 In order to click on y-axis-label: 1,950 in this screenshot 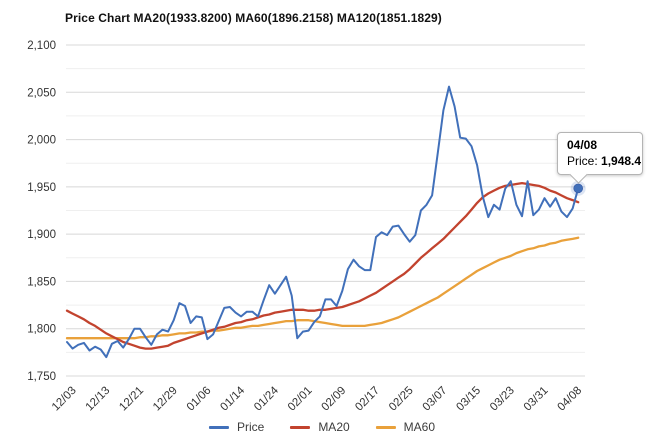, I will do `click(41, 188)`.